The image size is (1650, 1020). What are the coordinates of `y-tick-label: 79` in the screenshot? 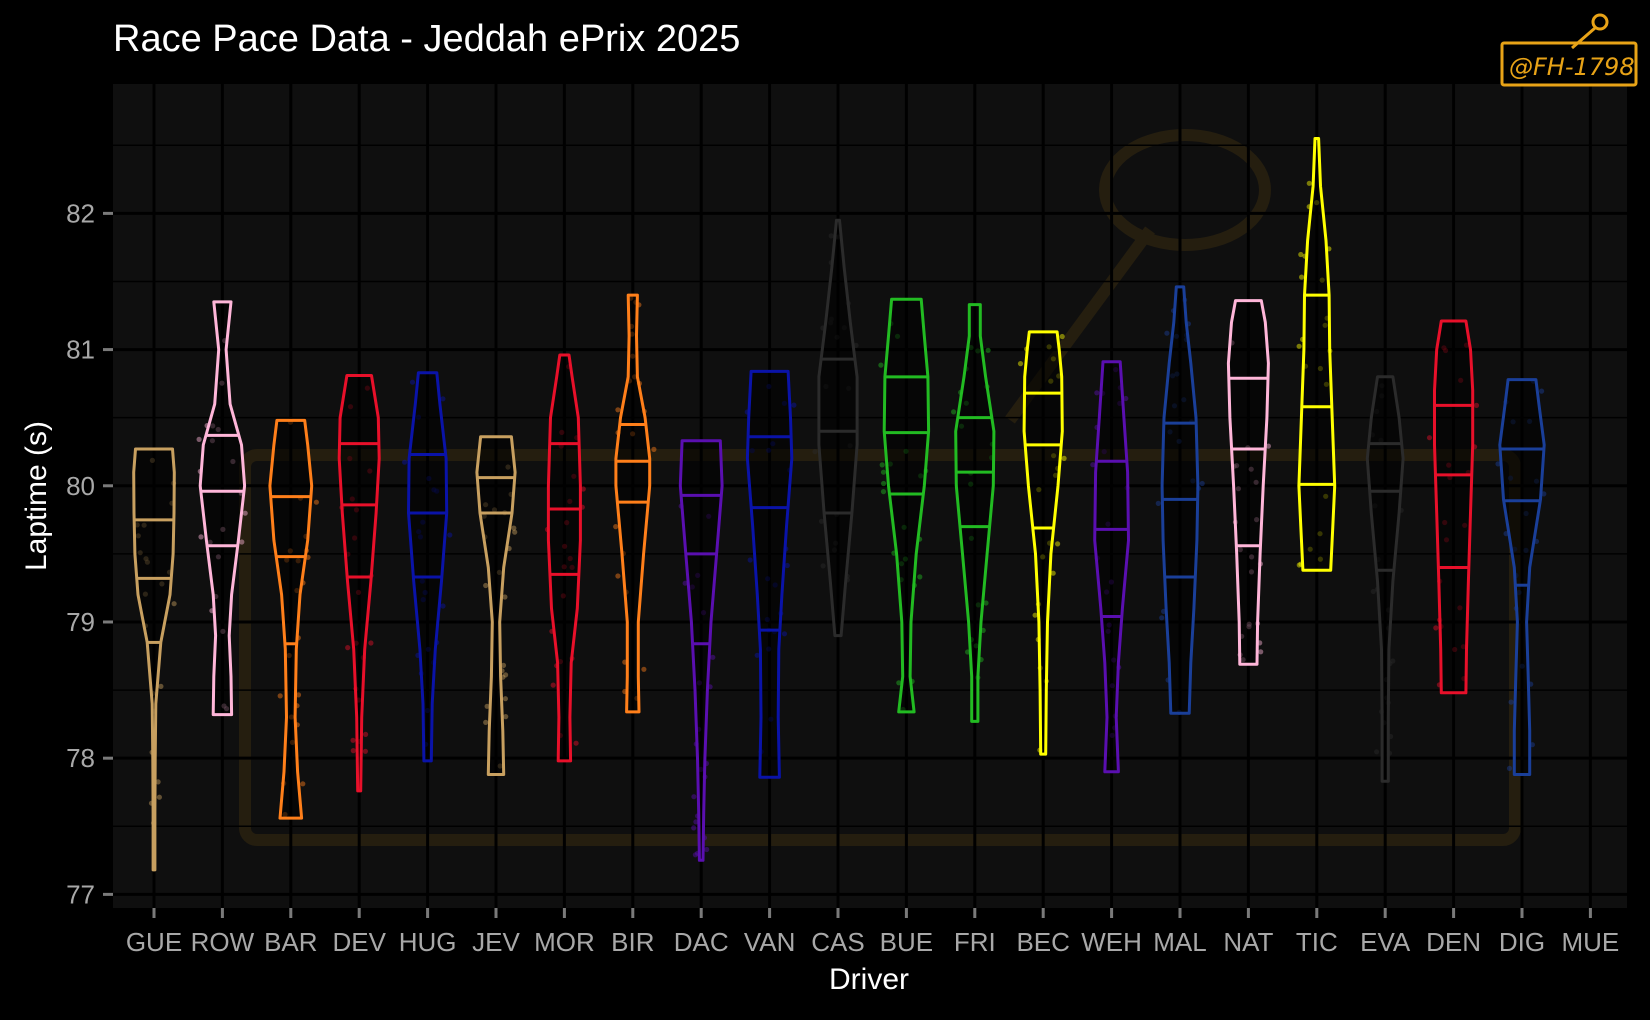 It's located at (80, 622).